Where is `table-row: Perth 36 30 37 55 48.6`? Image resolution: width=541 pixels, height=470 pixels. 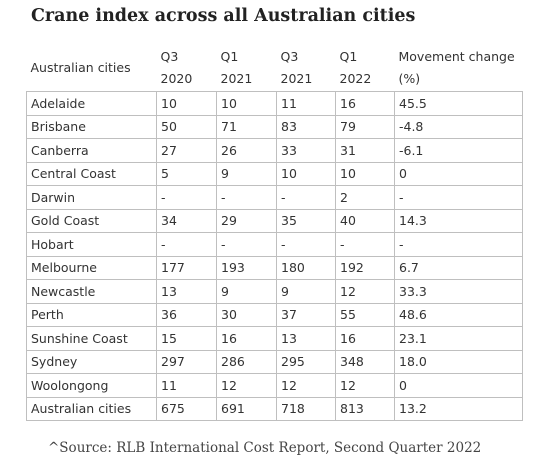
table-row: Perth 36 30 37 55 48.6 is located at coordinates (274, 314).